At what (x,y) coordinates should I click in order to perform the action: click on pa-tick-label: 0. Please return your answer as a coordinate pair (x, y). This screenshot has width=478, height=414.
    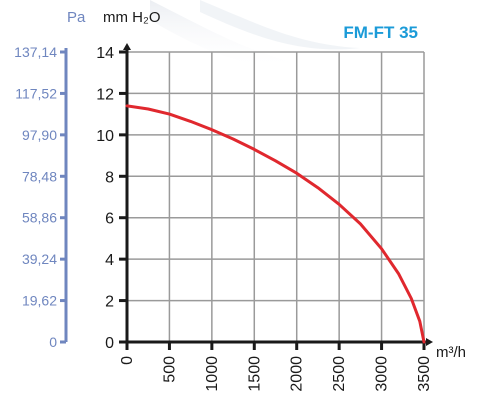
    Looking at the image, I should click on (53, 342).